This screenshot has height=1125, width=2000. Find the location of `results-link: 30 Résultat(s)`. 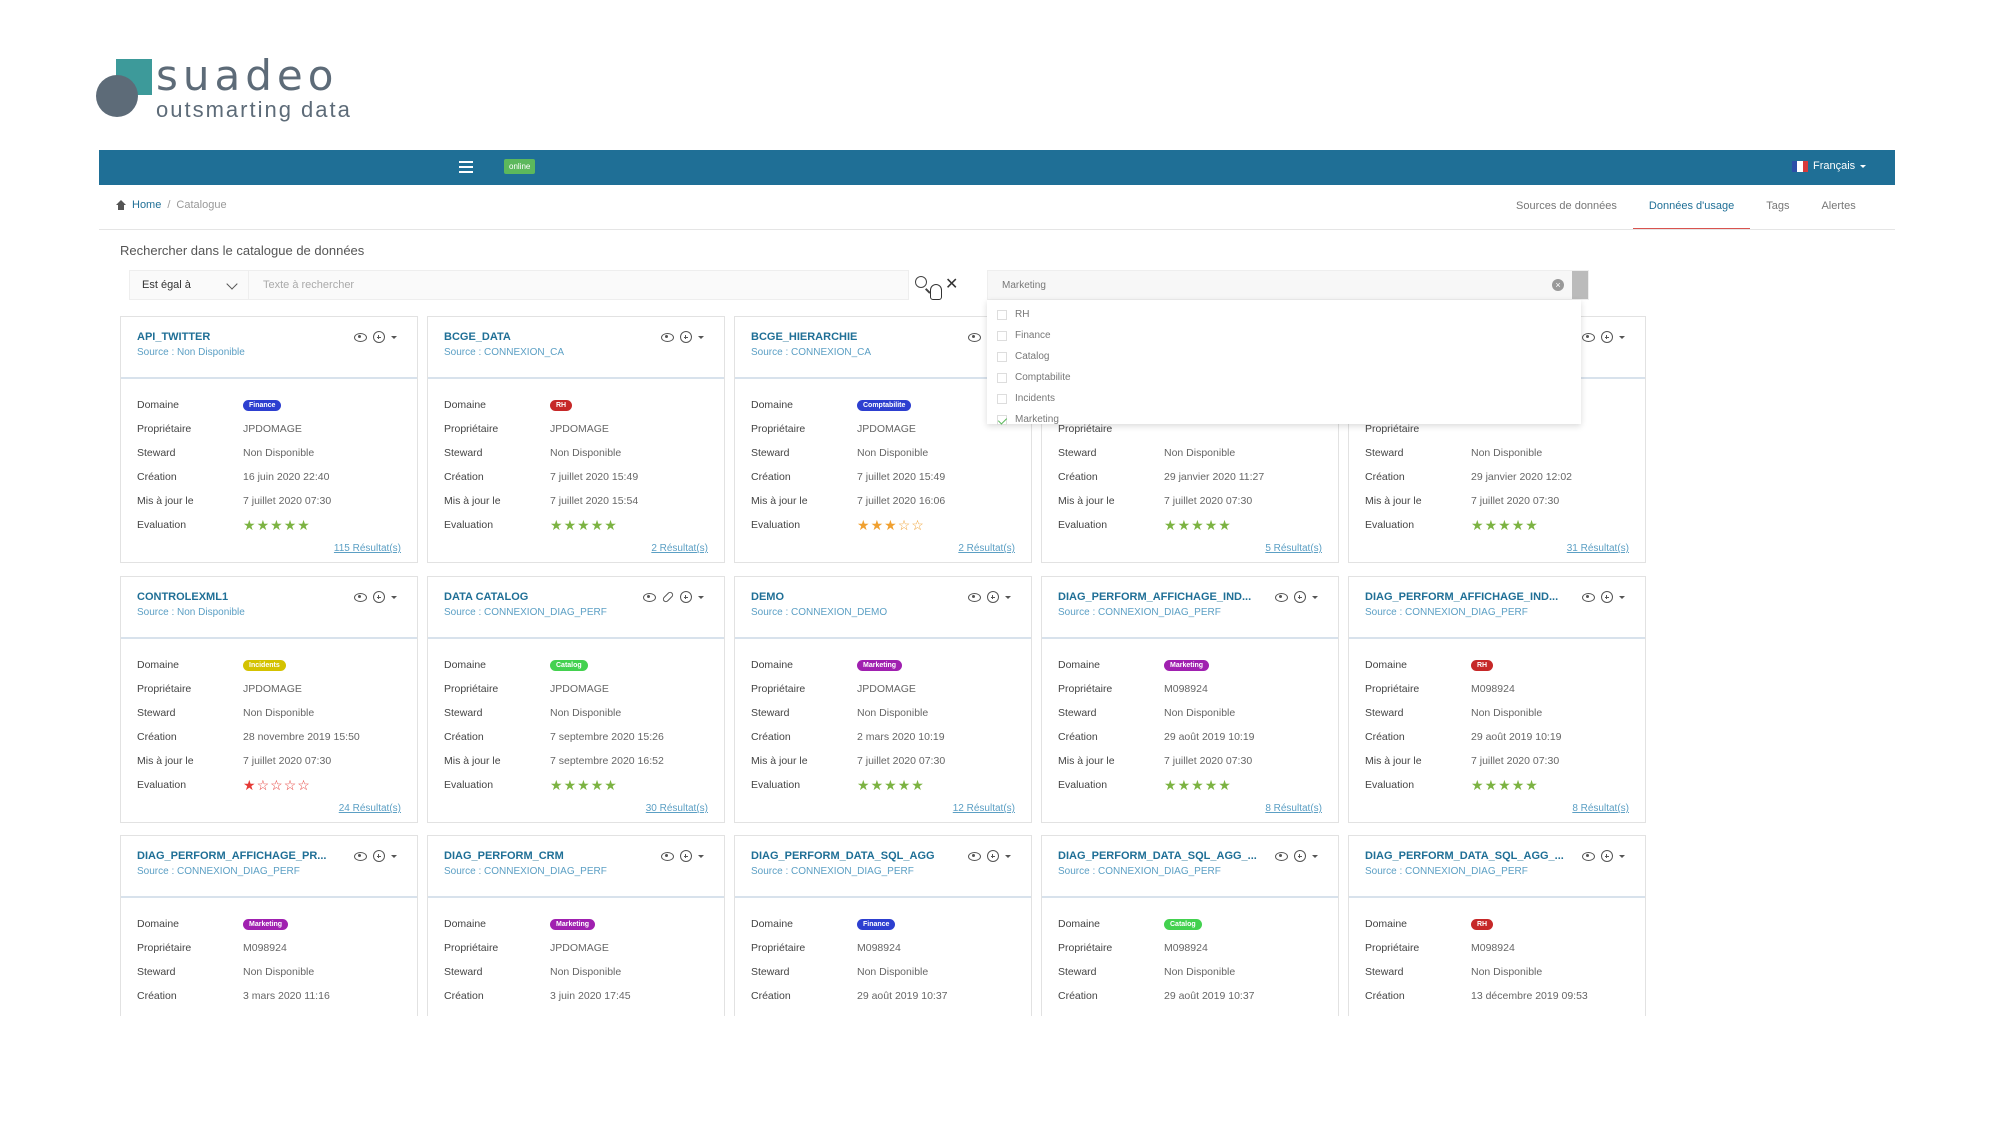

results-link: 30 Résultat(s) is located at coordinates (676, 808).